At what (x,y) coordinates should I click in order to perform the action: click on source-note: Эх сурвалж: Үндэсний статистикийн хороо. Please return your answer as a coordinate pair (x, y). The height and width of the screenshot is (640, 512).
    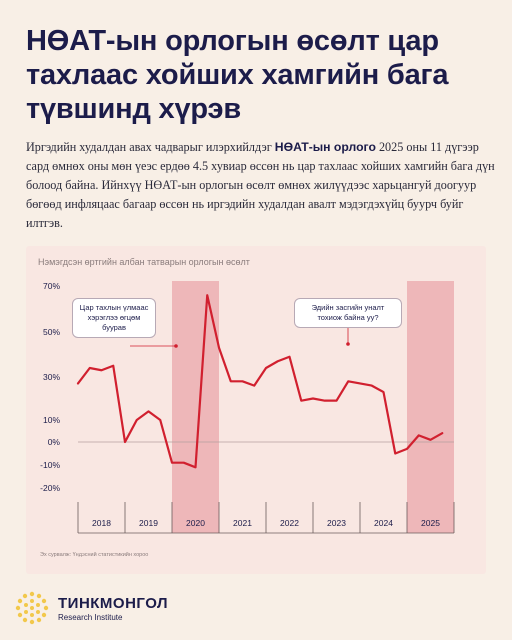
    Looking at the image, I should click on (94, 555).